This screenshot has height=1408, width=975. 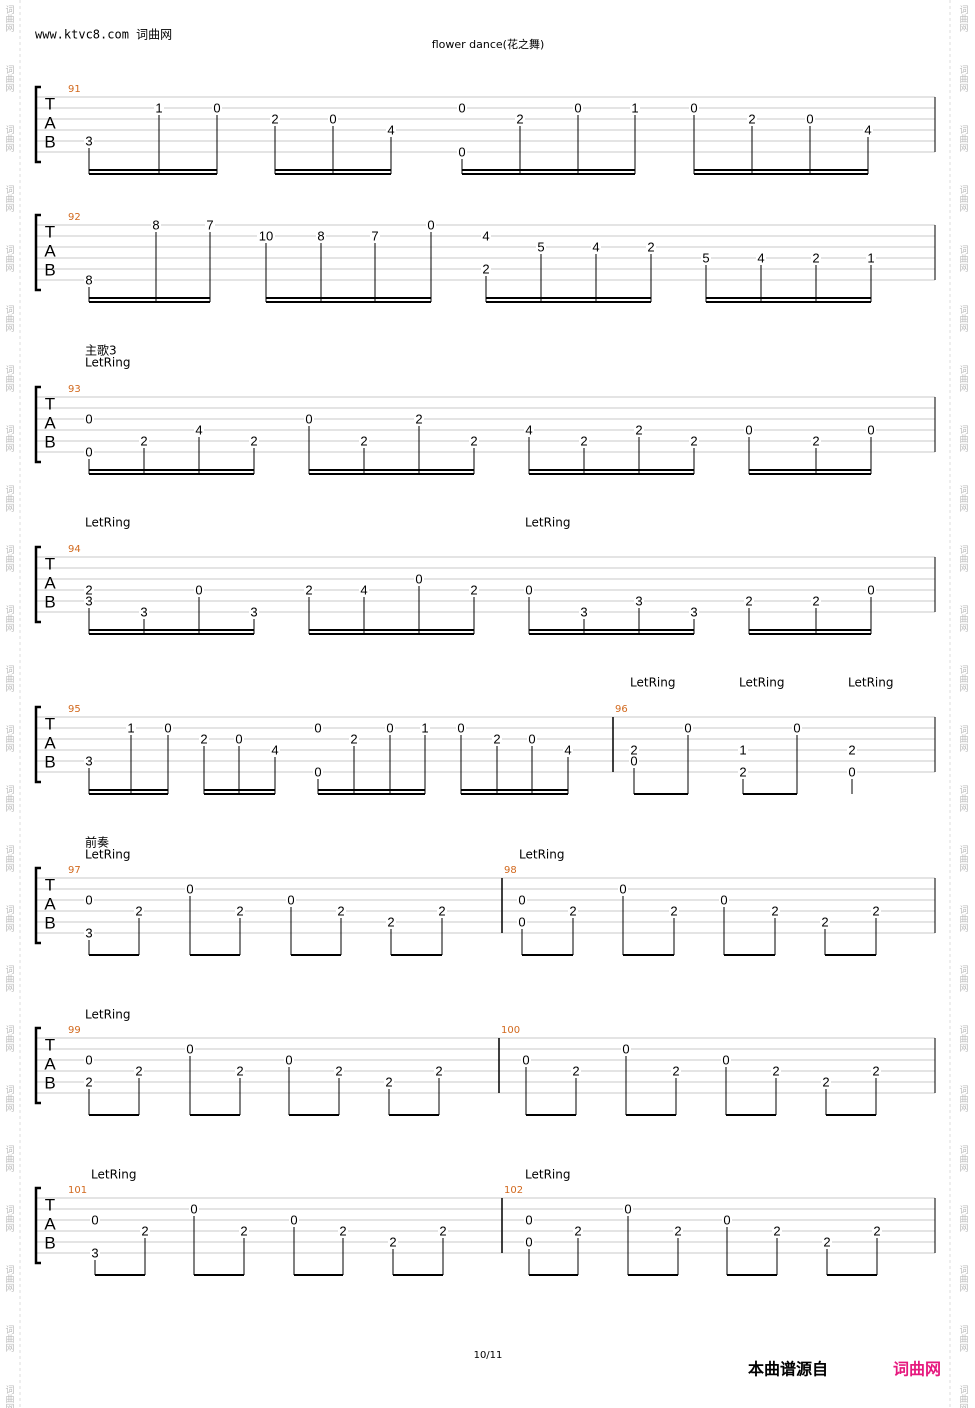 What do you see at coordinates (583, 611) in the screenshot?
I see `fret-number: 3` at bounding box center [583, 611].